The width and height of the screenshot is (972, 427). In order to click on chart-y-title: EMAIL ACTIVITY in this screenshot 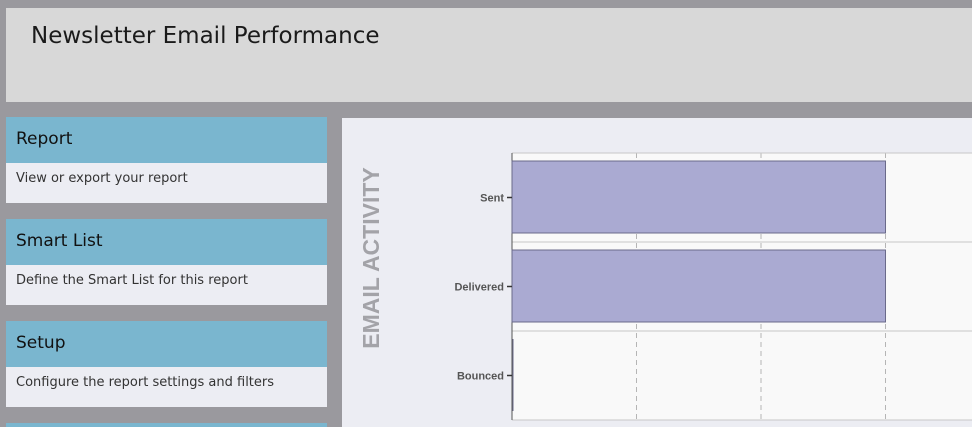, I will do `click(371, 257)`.